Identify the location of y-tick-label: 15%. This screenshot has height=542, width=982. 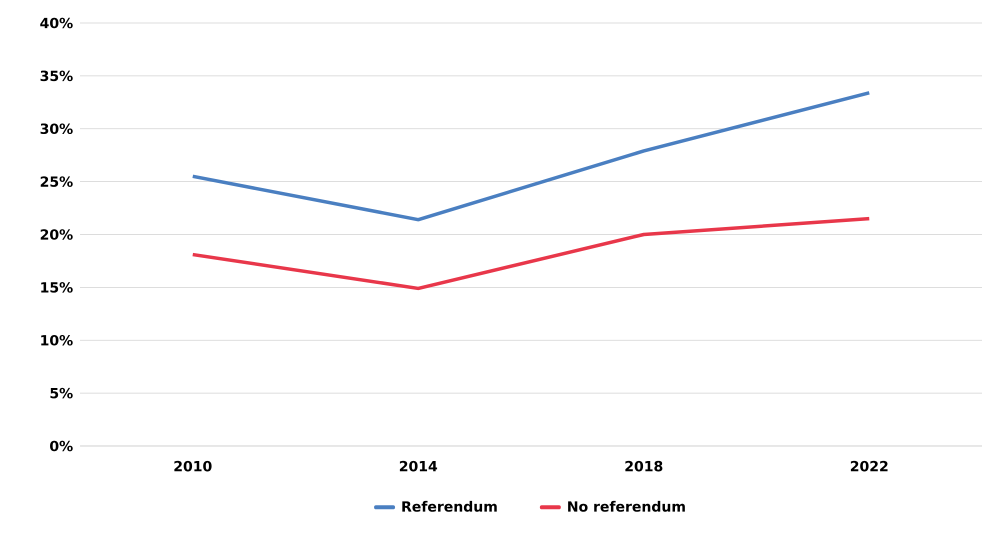
(57, 287).